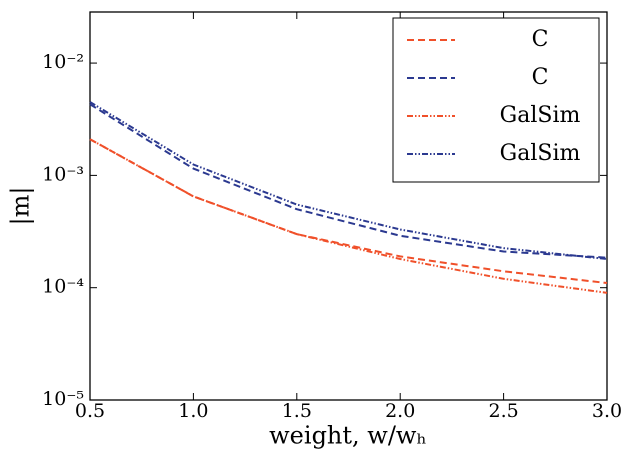 This screenshot has height=454, width=630. I want to click on y-tick-label: 10⁻⁴, so click(63, 287).